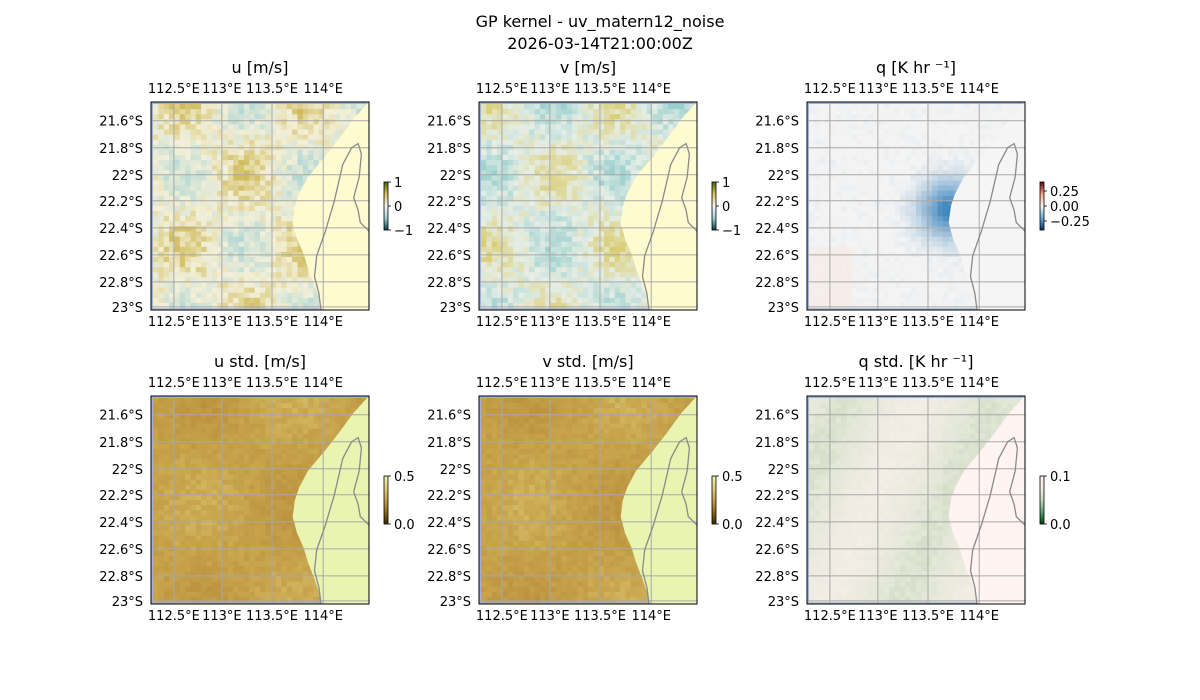  I want to click on panel-title: u [m/s], so click(259, 67).